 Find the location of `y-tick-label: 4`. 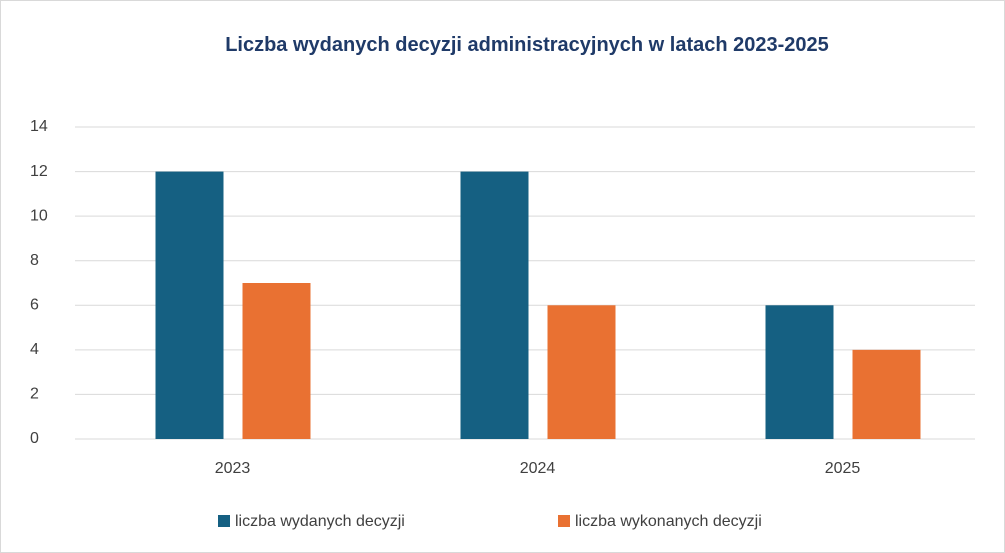

y-tick-label: 4 is located at coordinates (34, 349).